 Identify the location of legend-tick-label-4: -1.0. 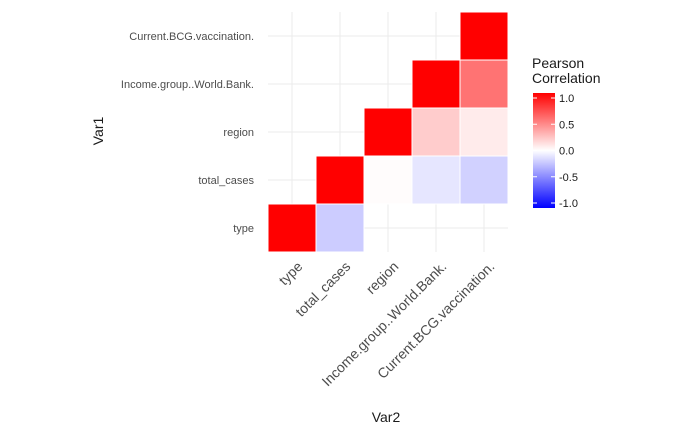
(568, 204).